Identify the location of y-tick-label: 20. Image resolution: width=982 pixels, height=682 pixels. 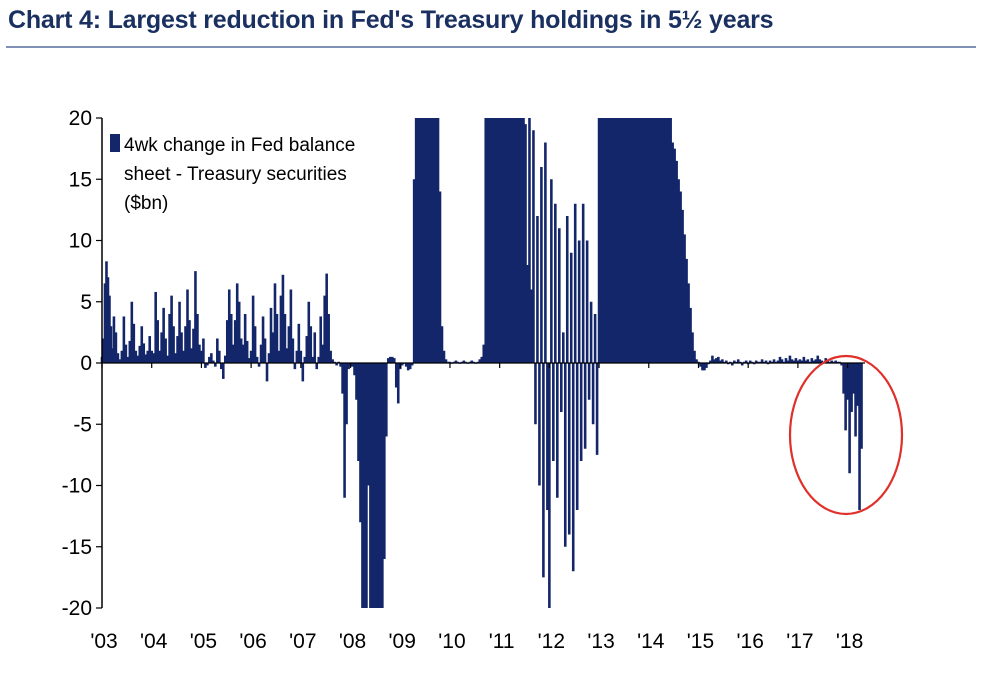
(80, 118).